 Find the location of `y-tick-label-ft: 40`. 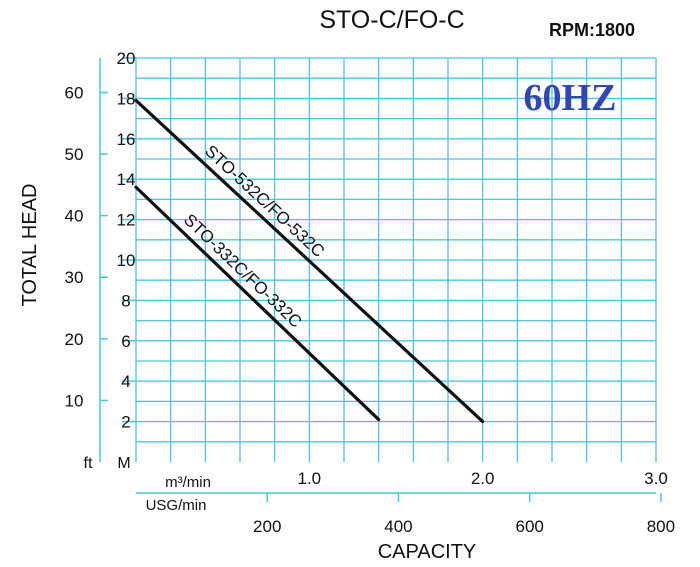

y-tick-label-ft: 40 is located at coordinates (74, 216).